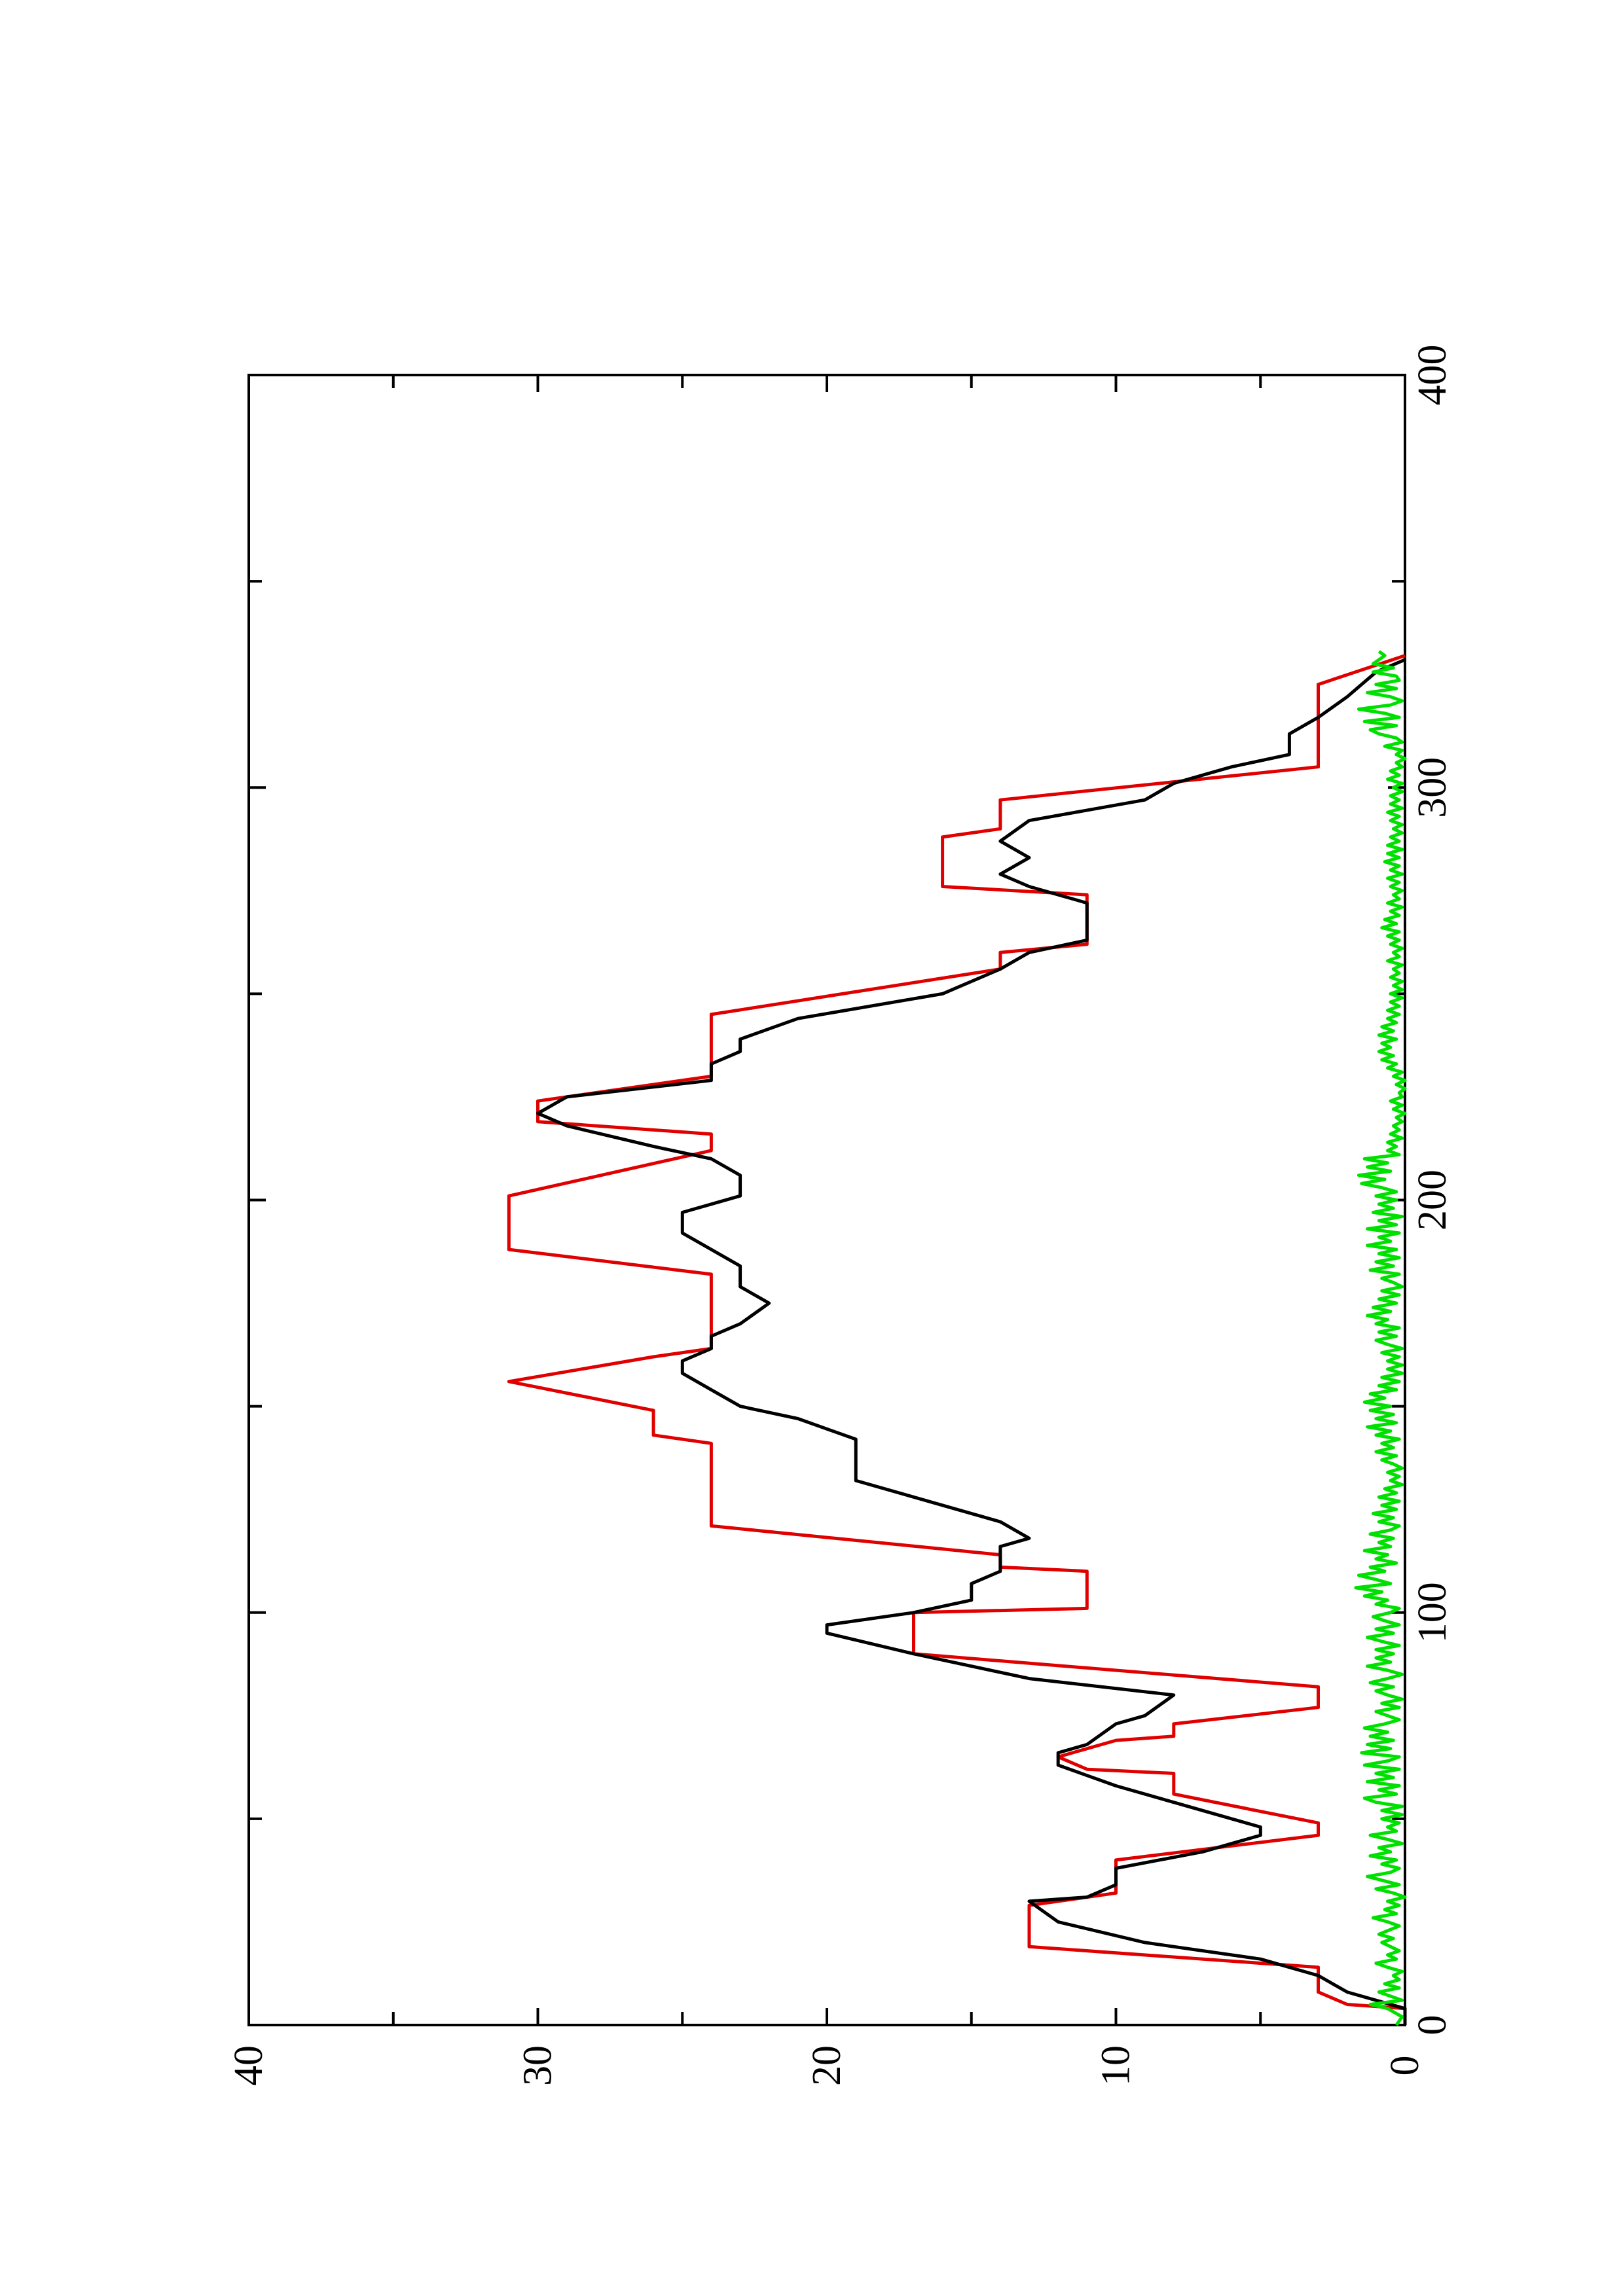 Image resolution: width=1623 pixels, height=2296 pixels. I want to click on green-series-line, so click(1380, 1338).